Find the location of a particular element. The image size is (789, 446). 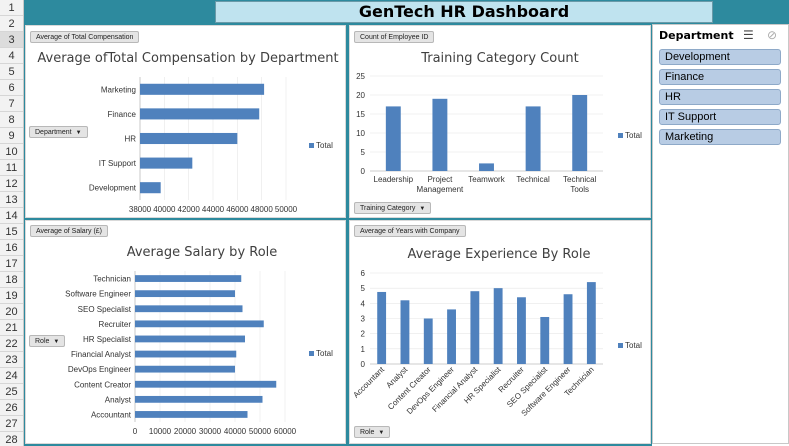

x-tick-label: 38000 is located at coordinates (140, 209).